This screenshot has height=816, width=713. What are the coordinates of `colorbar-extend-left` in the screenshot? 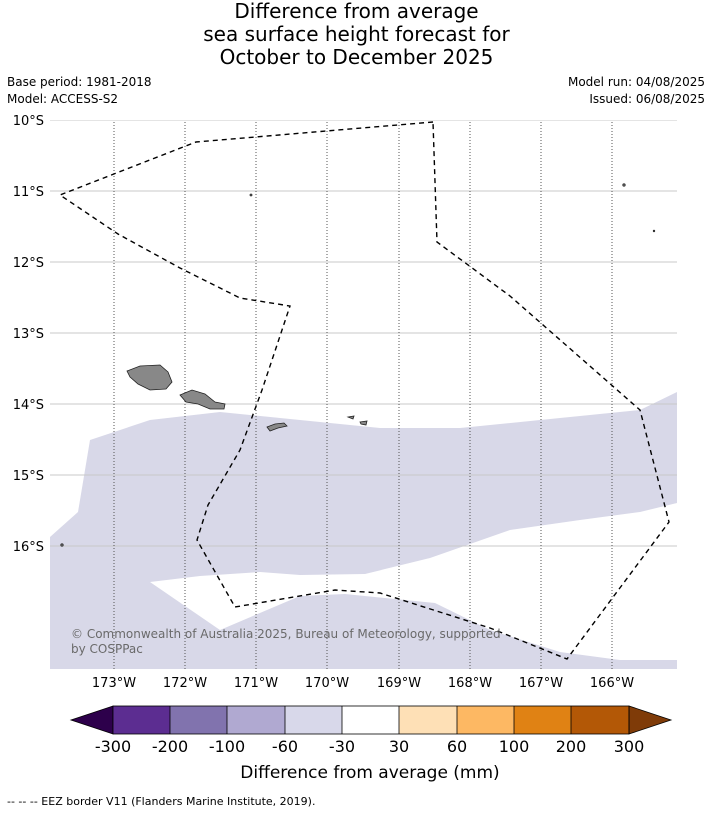 It's located at (91, 720).